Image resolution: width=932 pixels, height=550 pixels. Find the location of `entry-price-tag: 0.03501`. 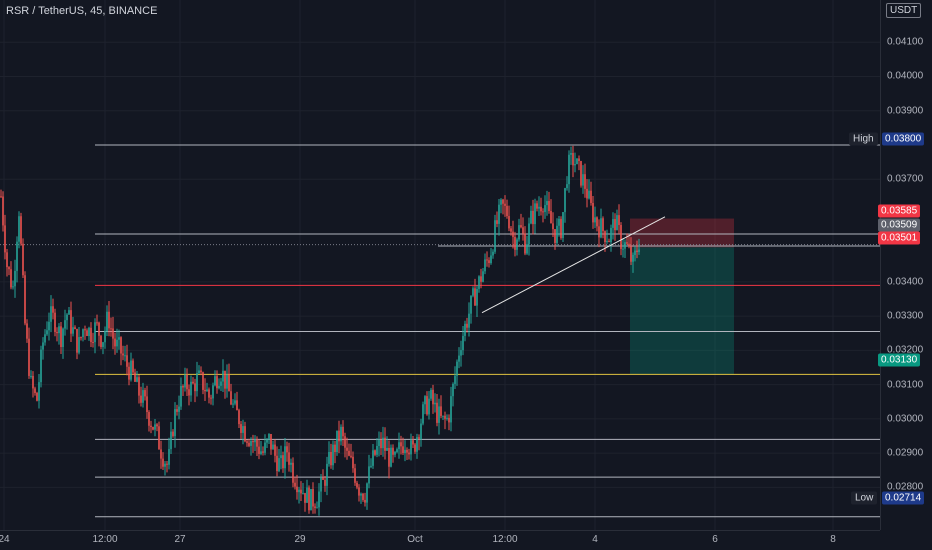

entry-price-tag: 0.03501 is located at coordinates (899, 238).